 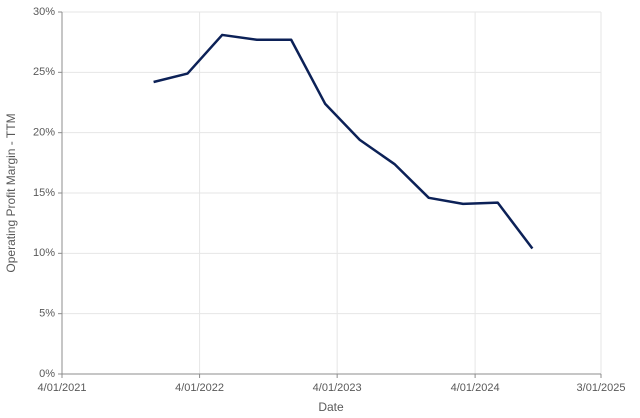 I want to click on x-tick-label: 4/01/2023, so click(x=337, y=388).